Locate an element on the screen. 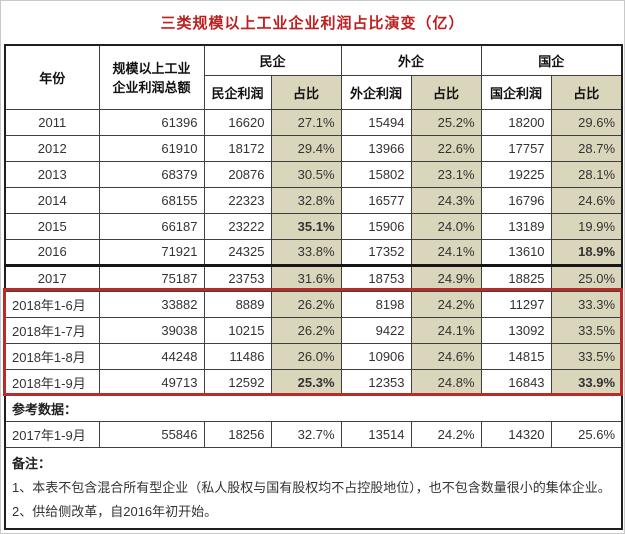 The image size is (625, 534). header-state-share: 占比 is located at coordinates (586, 92).